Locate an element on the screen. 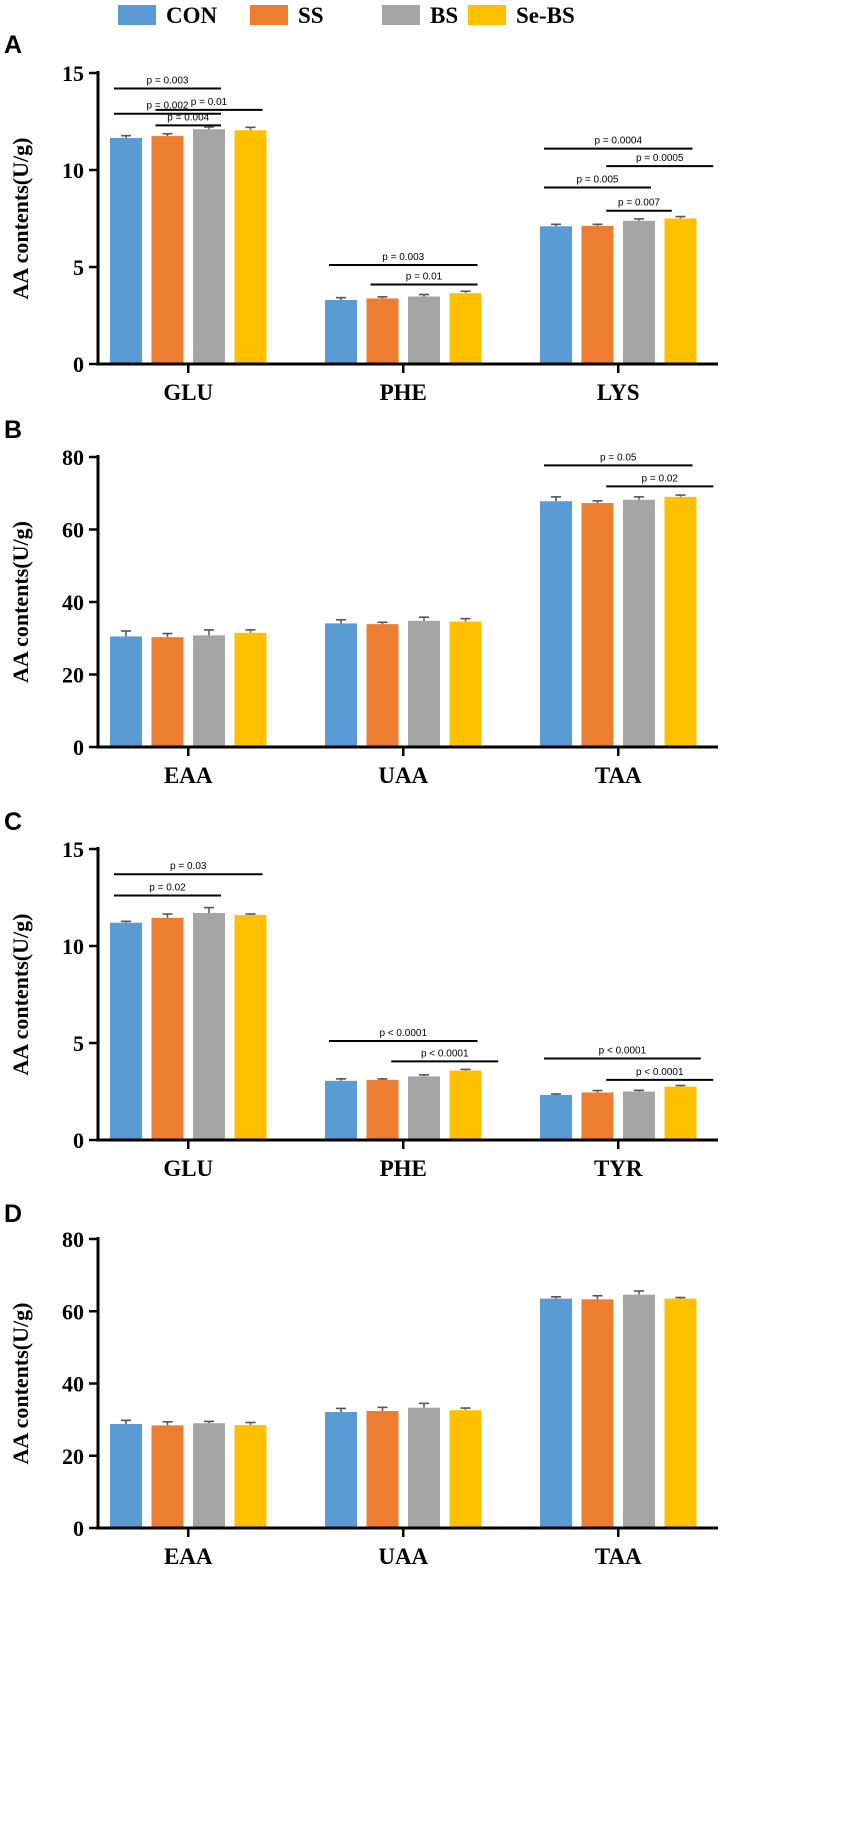 The height and width of the screenshot is (1843, 852). x-tick-label: LYS is located at coordinates (618, 392).